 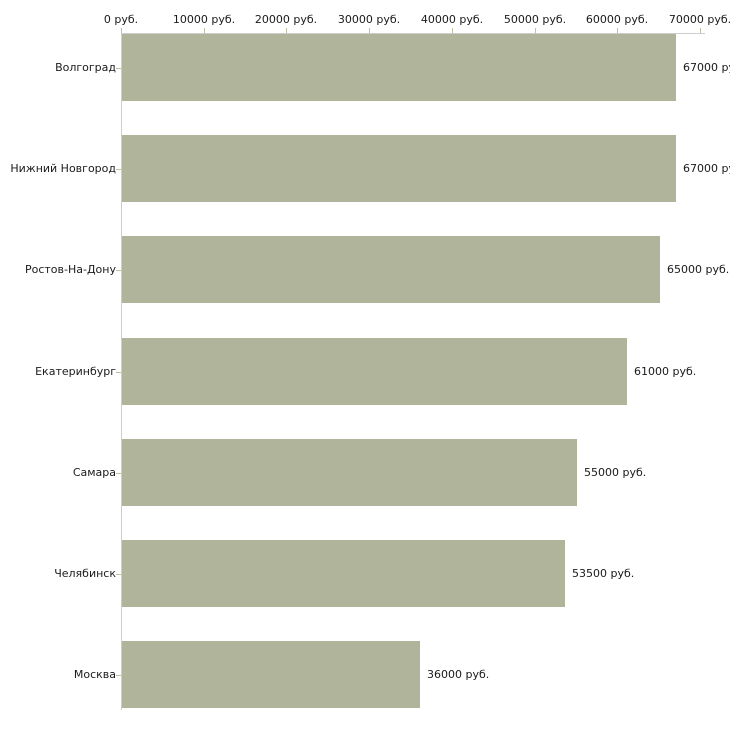 What do you see at coordinates (615, 472) in the screenshot?
I see `value-label: 55000 руб.` at bounding box center [615, 472].